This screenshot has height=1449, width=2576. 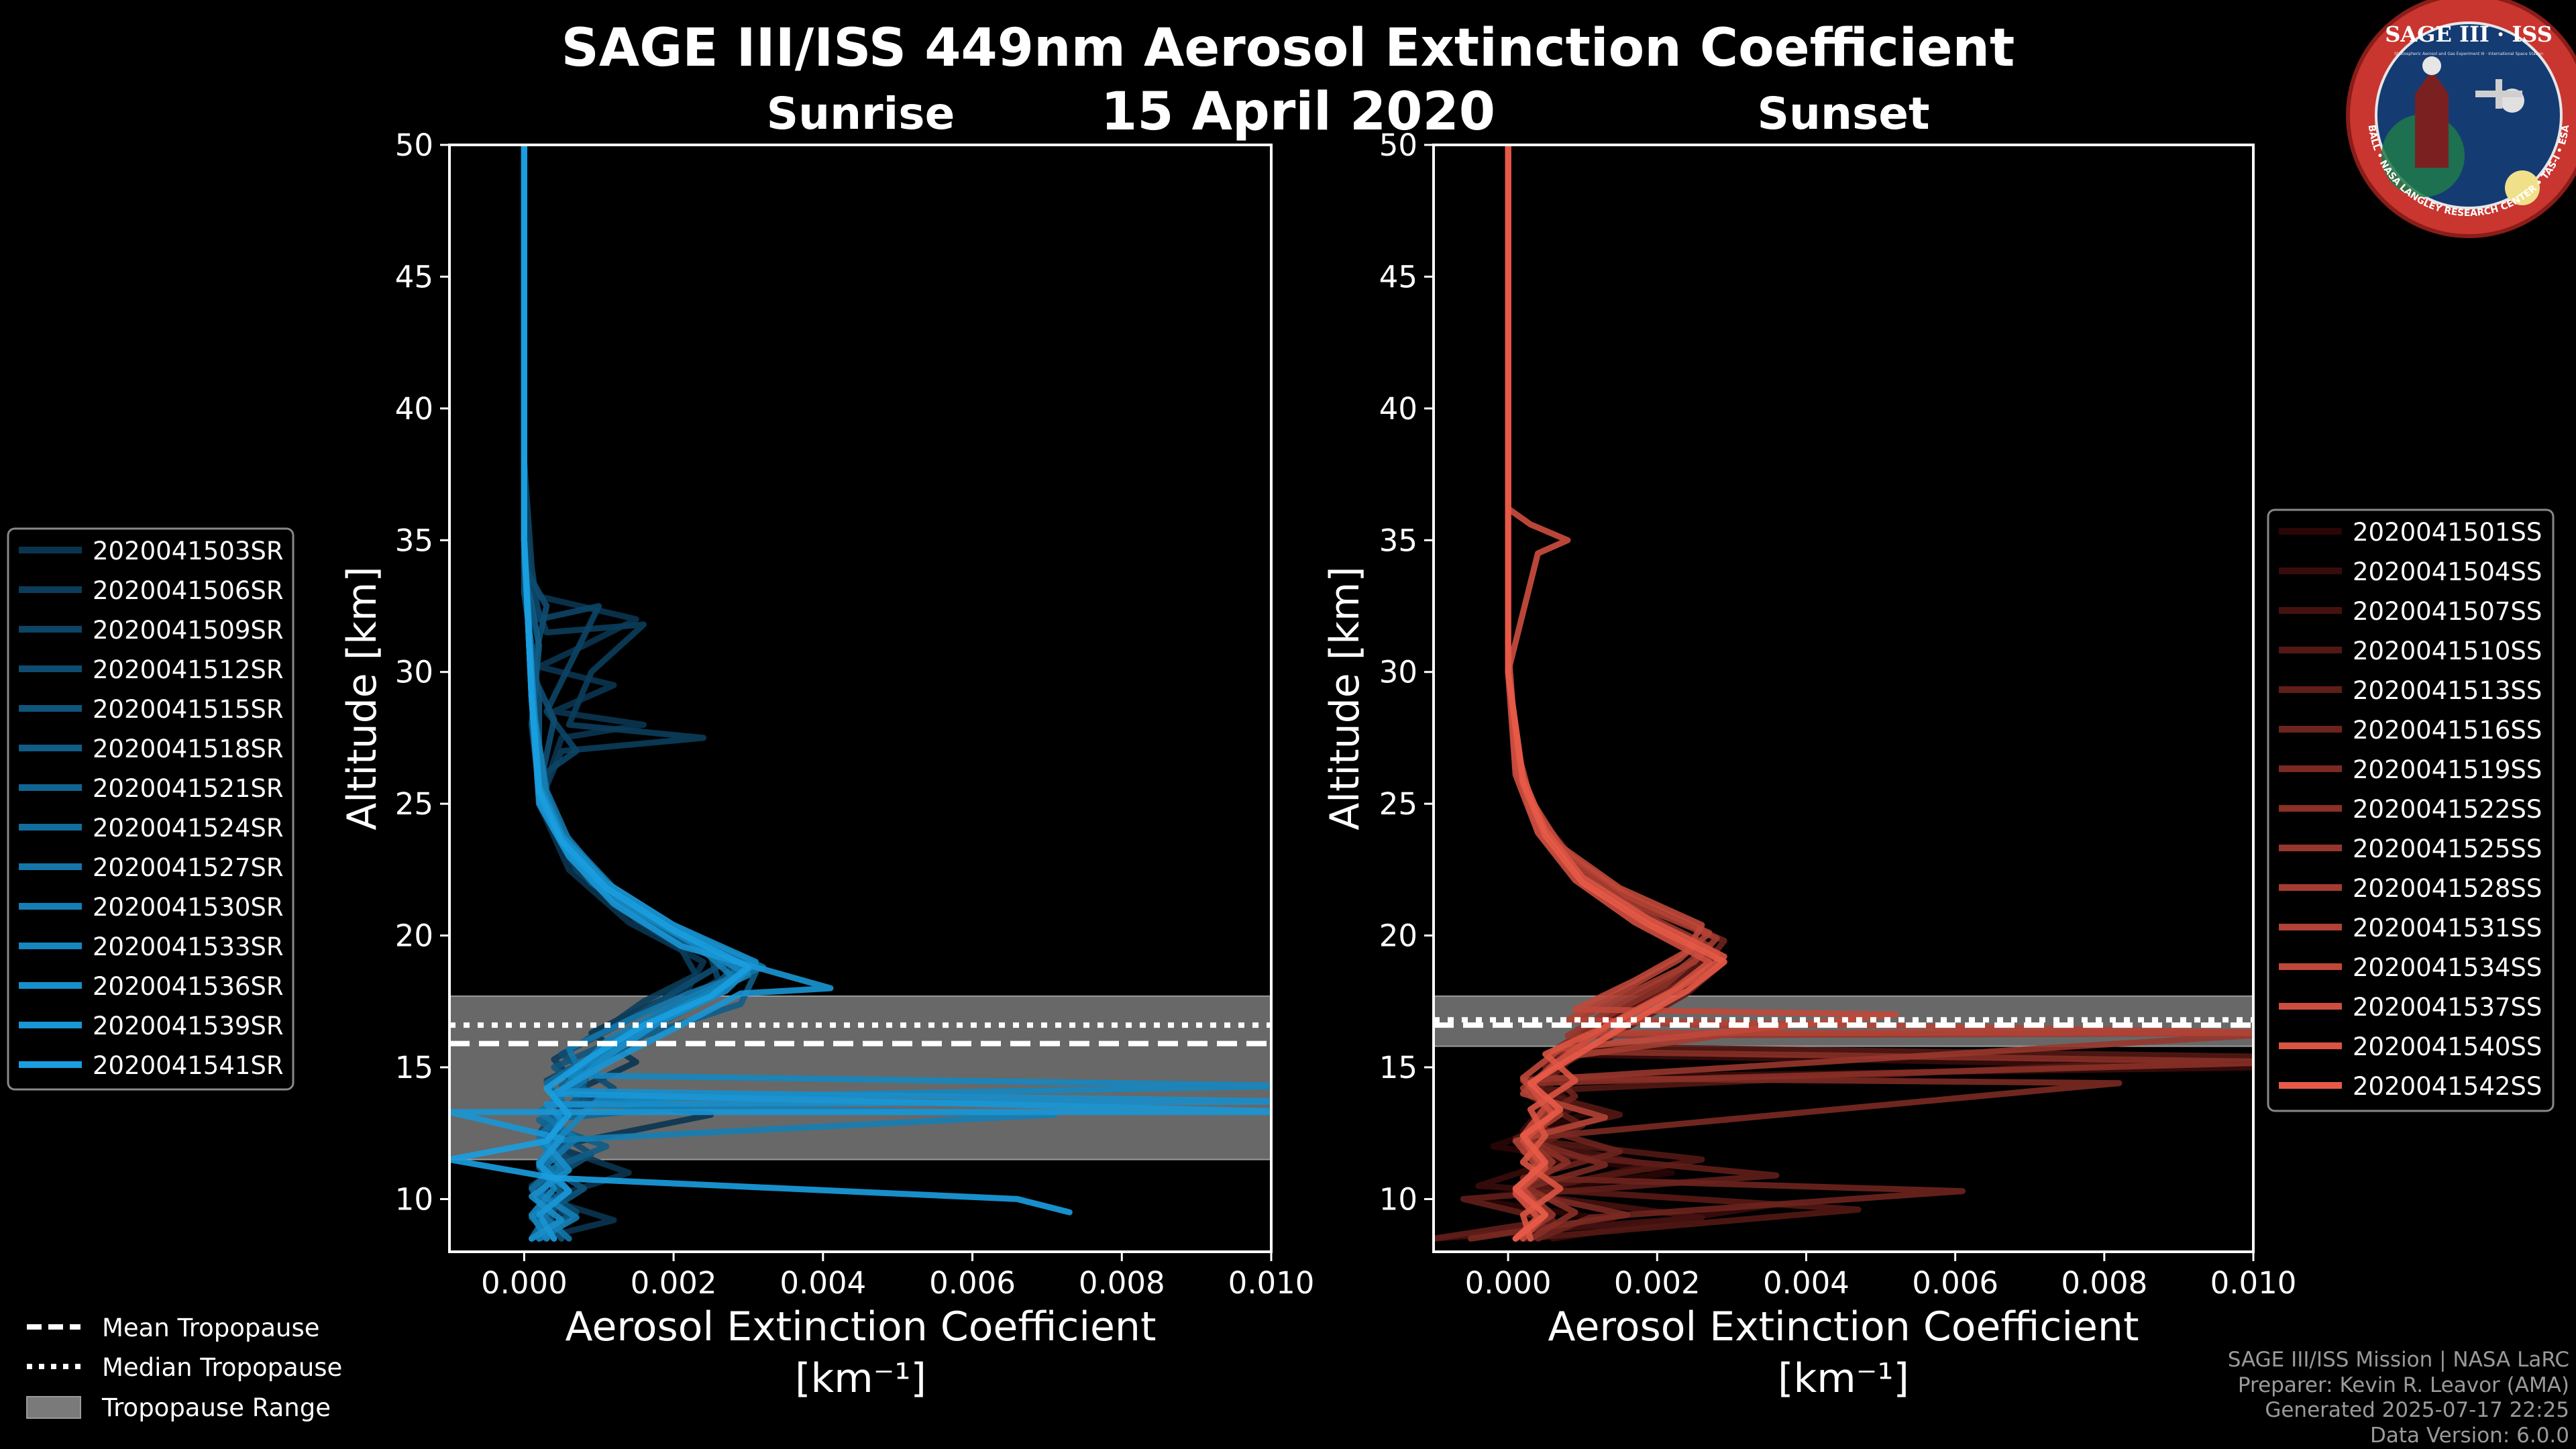 I want to click on sunset-y-tick-label: 40, so click(x=1398, y=409).